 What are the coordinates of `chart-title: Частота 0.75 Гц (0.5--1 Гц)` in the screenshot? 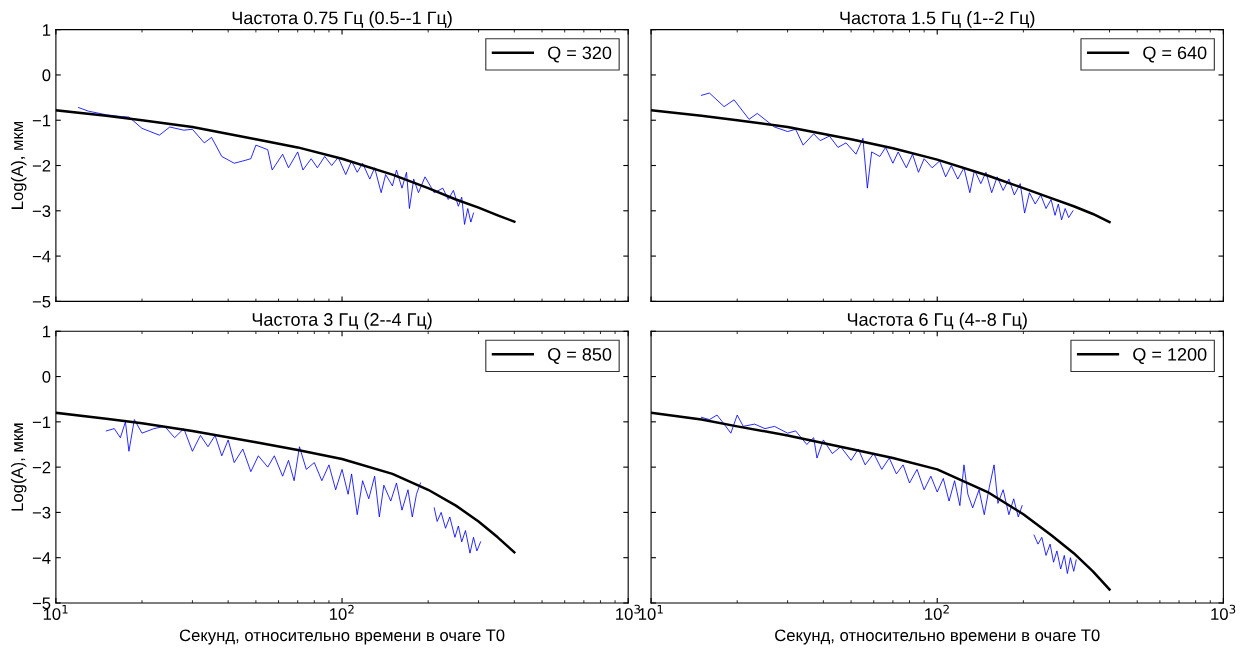 It's located at (342, 19).